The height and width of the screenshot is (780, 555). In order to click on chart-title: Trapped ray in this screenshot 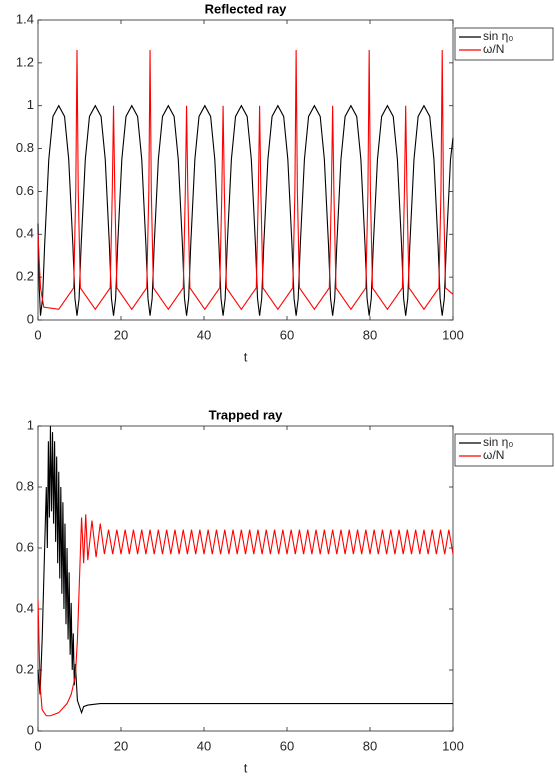, I will do `click(246, 414)`.